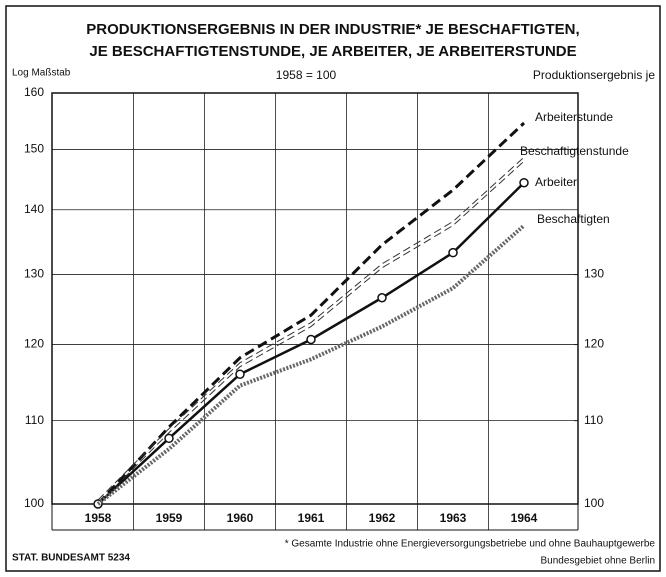 This screenshot has height=577, width=666. What do you see at coordinates (71, 558) in the screenshot?
I see `source: STAT. BUNDESAMT 5234` at bounding box center [71, 558].